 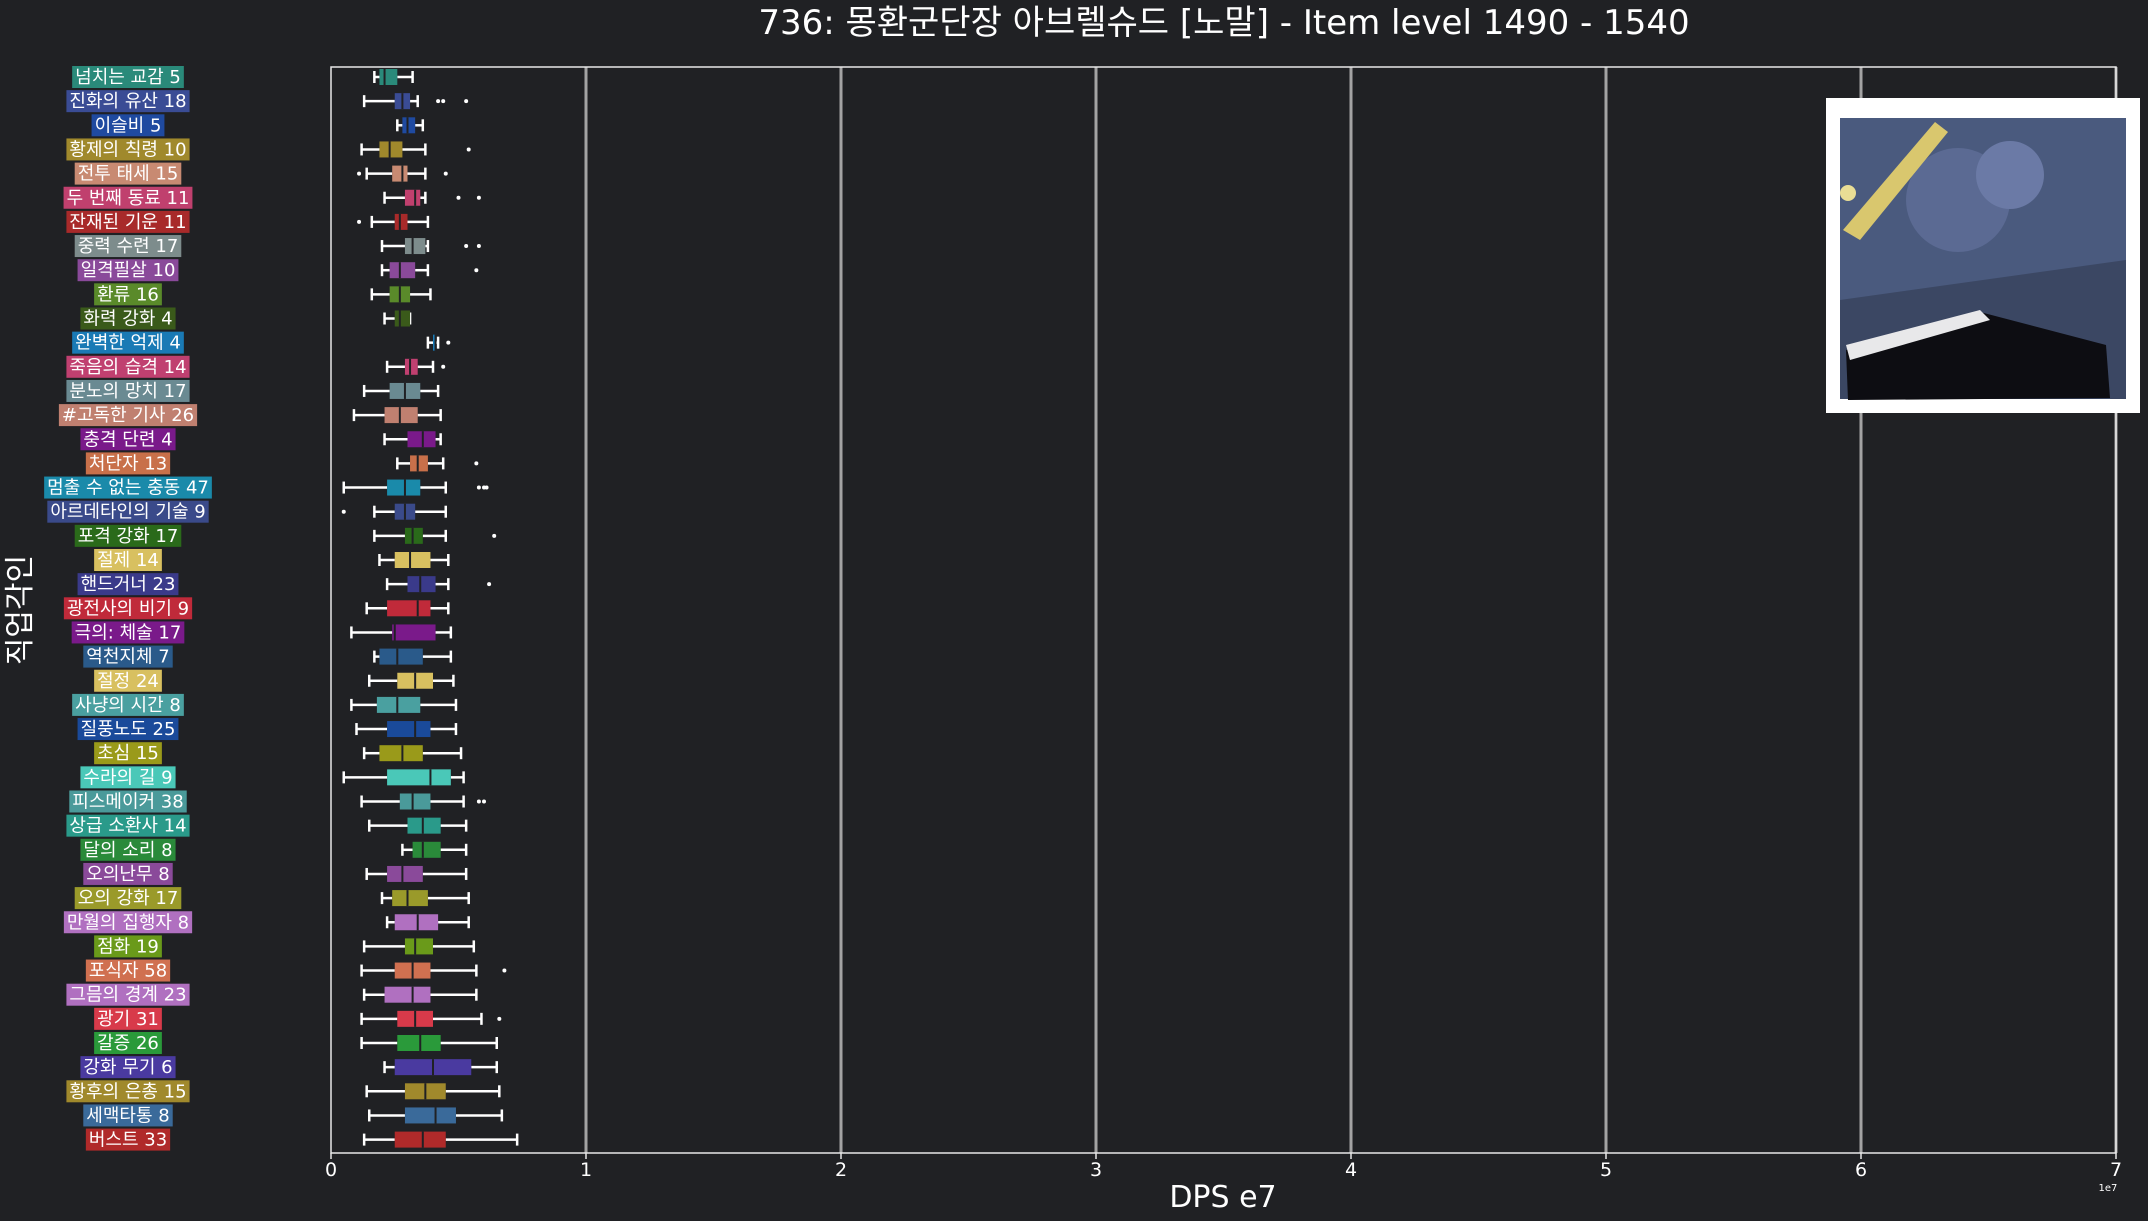 I want to click on category-label: 갈증 26, so click(x=128, y=1043).